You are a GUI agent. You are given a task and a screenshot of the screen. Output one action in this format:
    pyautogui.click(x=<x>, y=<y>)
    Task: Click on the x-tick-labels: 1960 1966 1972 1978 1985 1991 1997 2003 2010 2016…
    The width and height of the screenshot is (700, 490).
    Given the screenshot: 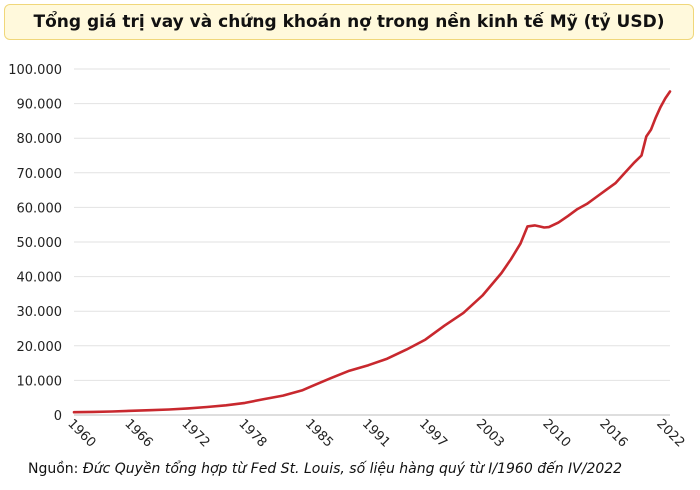 What is the action you would take?
    pyautogui.click(x=375, y=434)
    